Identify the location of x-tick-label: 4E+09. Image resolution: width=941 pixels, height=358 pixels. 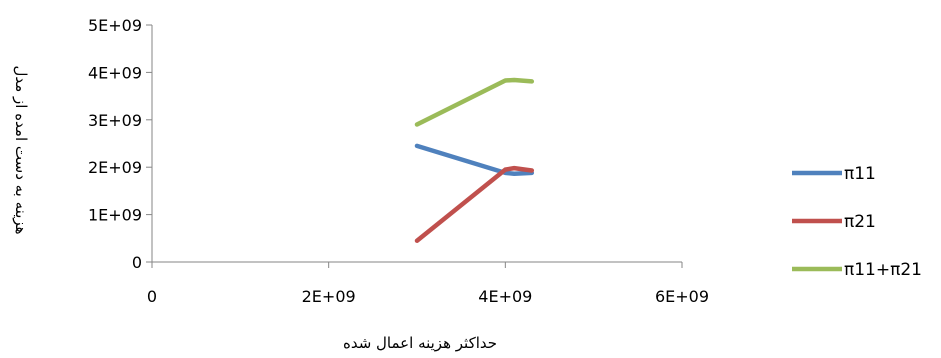
(505, 296).